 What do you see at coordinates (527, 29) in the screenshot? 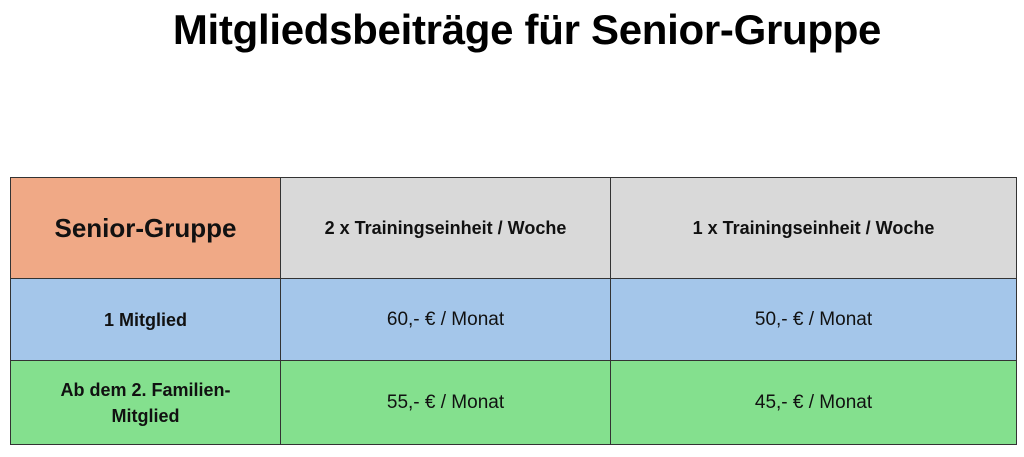
I see `page-title: Mitgliedsbeiträge für Senior-Gruppe` at bounding box center [527, 29].